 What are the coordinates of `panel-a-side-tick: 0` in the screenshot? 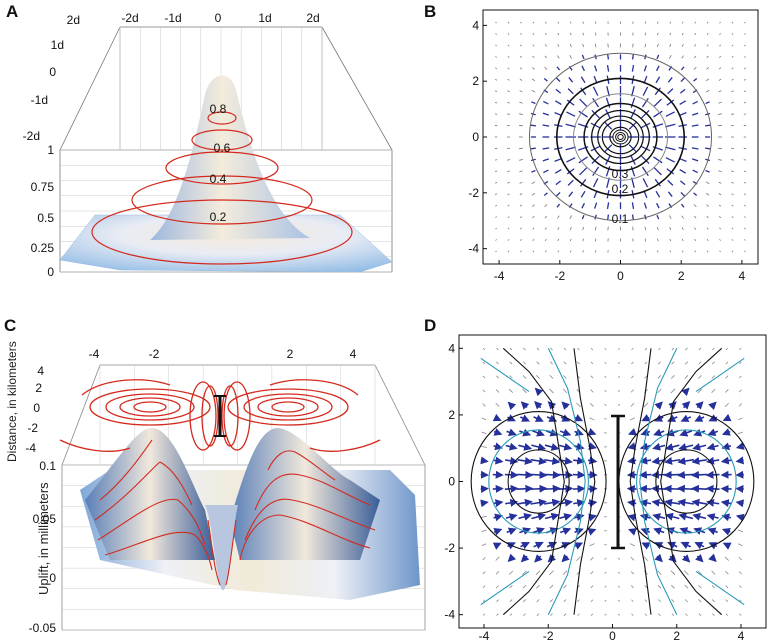 It's located at (52, 72).